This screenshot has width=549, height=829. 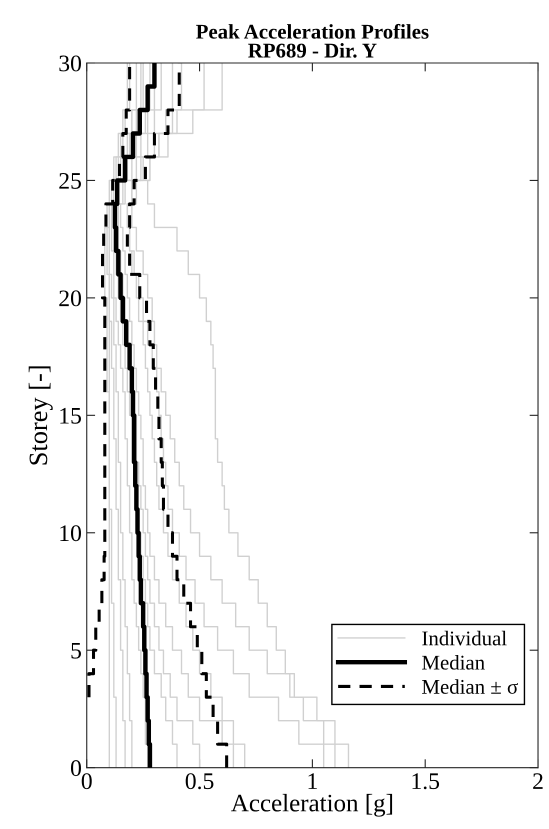 What do you see at coordinates (87, 781) in the screenshot?
I see `x-tick-label: 0` at bounding box center [87, 781].